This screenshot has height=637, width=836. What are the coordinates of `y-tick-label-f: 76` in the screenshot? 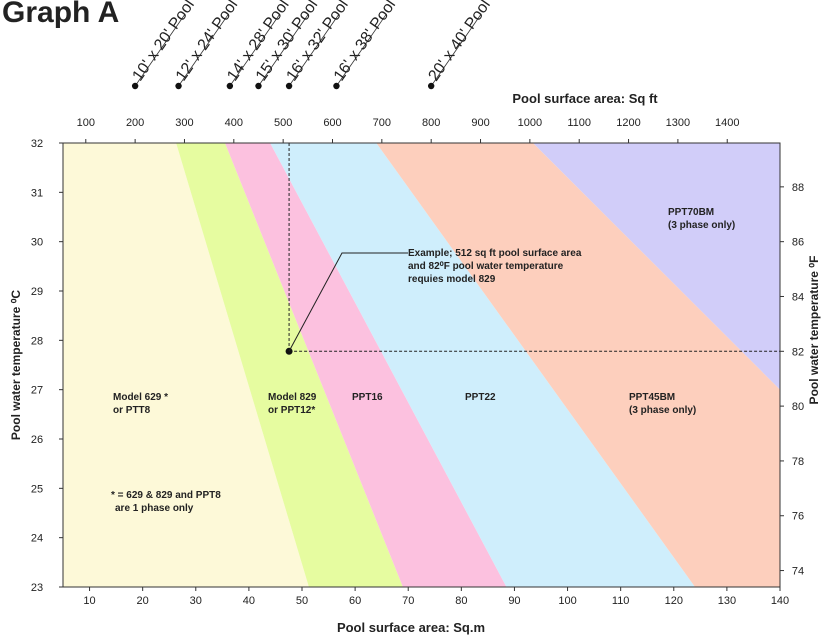 It's located at (798, 517).